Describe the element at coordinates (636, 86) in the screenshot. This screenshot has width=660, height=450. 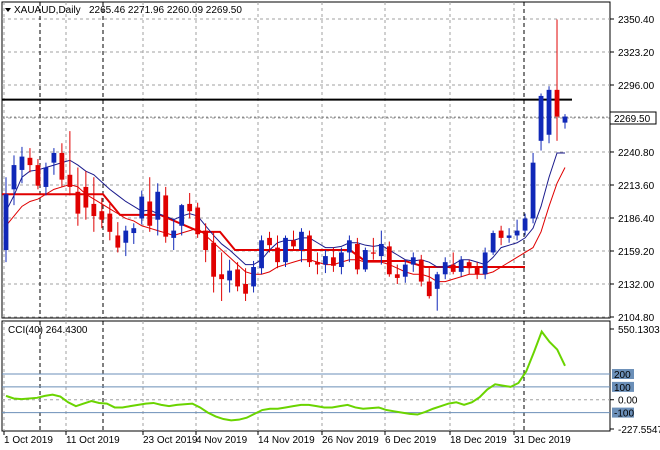
I see `y-tick-label: 2296.00` at that location.